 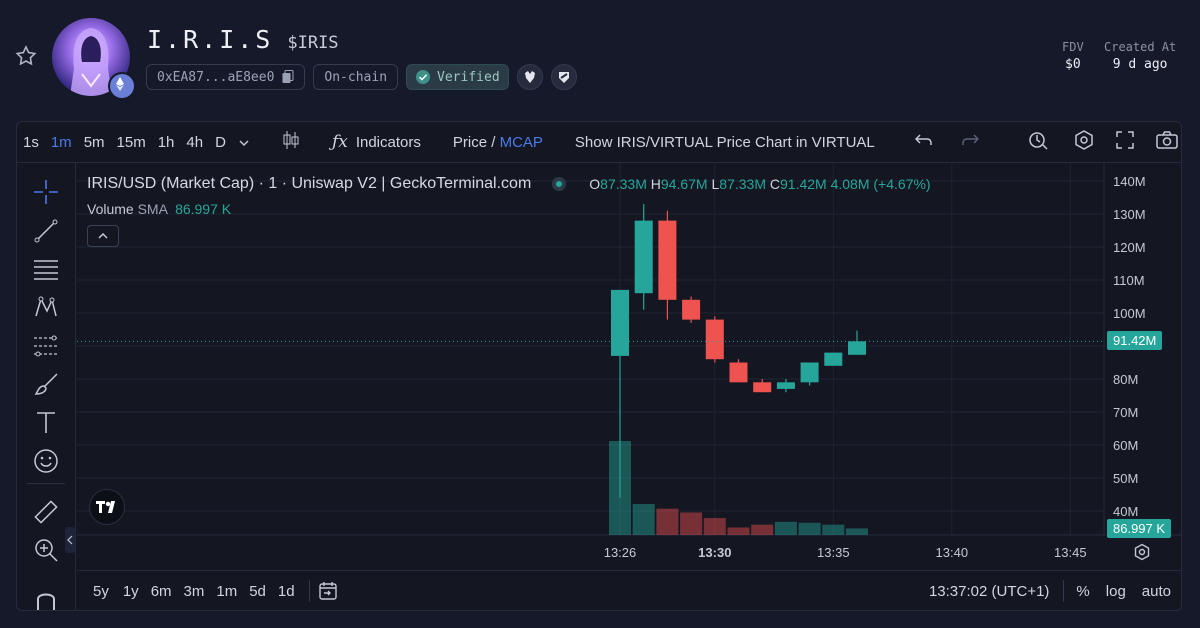 I want to click on interval-4h: 4h, so click(x=195, y=142).